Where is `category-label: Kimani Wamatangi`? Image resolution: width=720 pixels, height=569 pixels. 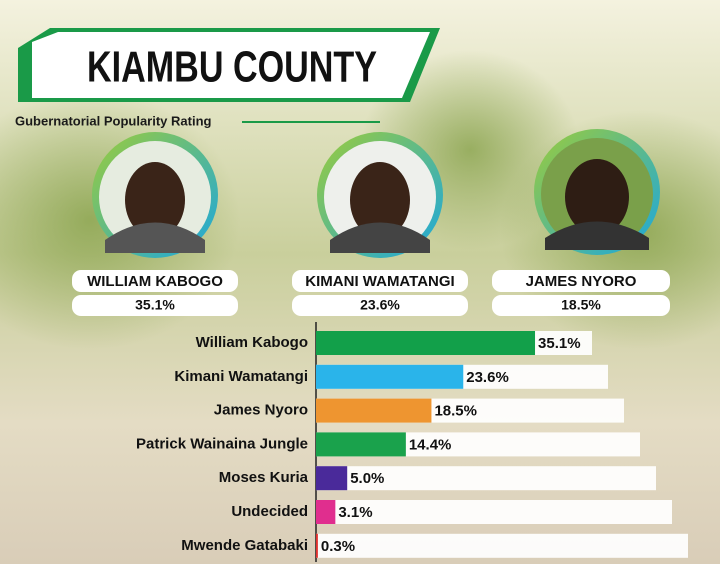
category-label: Kimani Wamatangi is located at coordinates (241, 376).